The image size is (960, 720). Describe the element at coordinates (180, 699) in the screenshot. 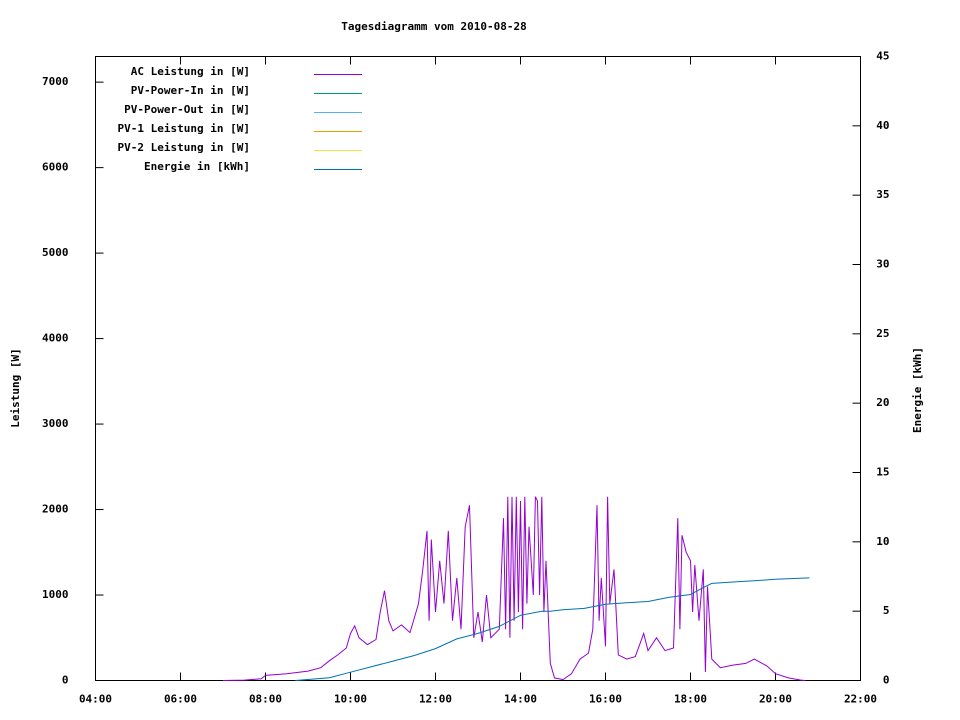

I see `x-tick-label: 06:00` at that location.